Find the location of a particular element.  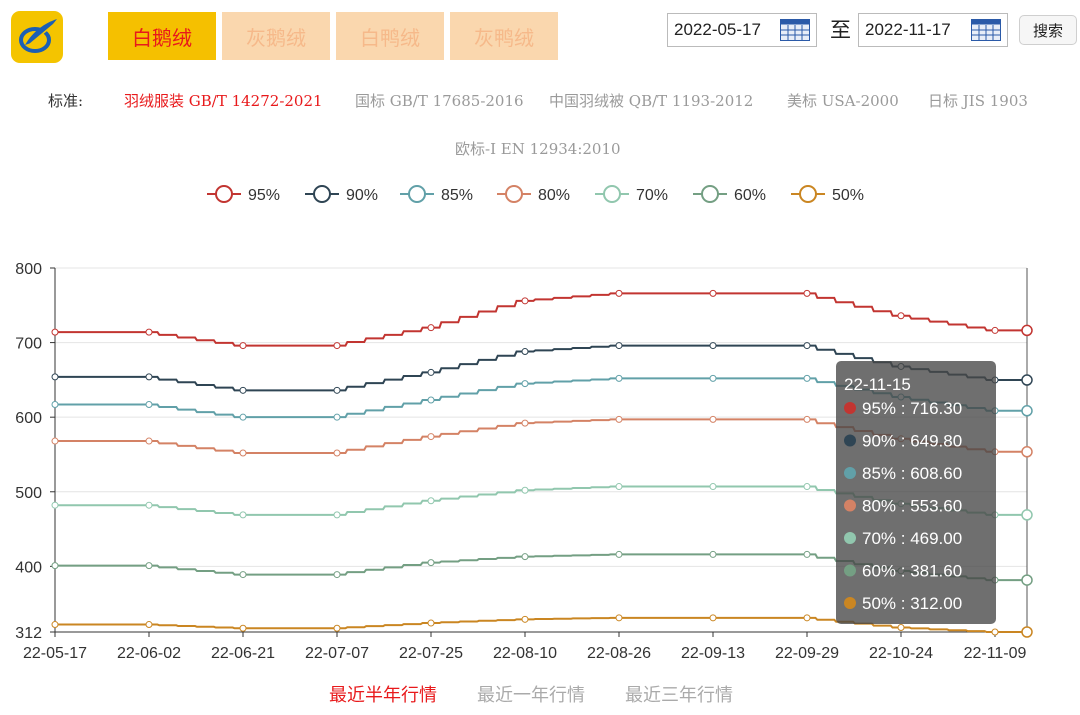

tooltip-row: 50% : 312.00 is located at coordinates (912, 603).